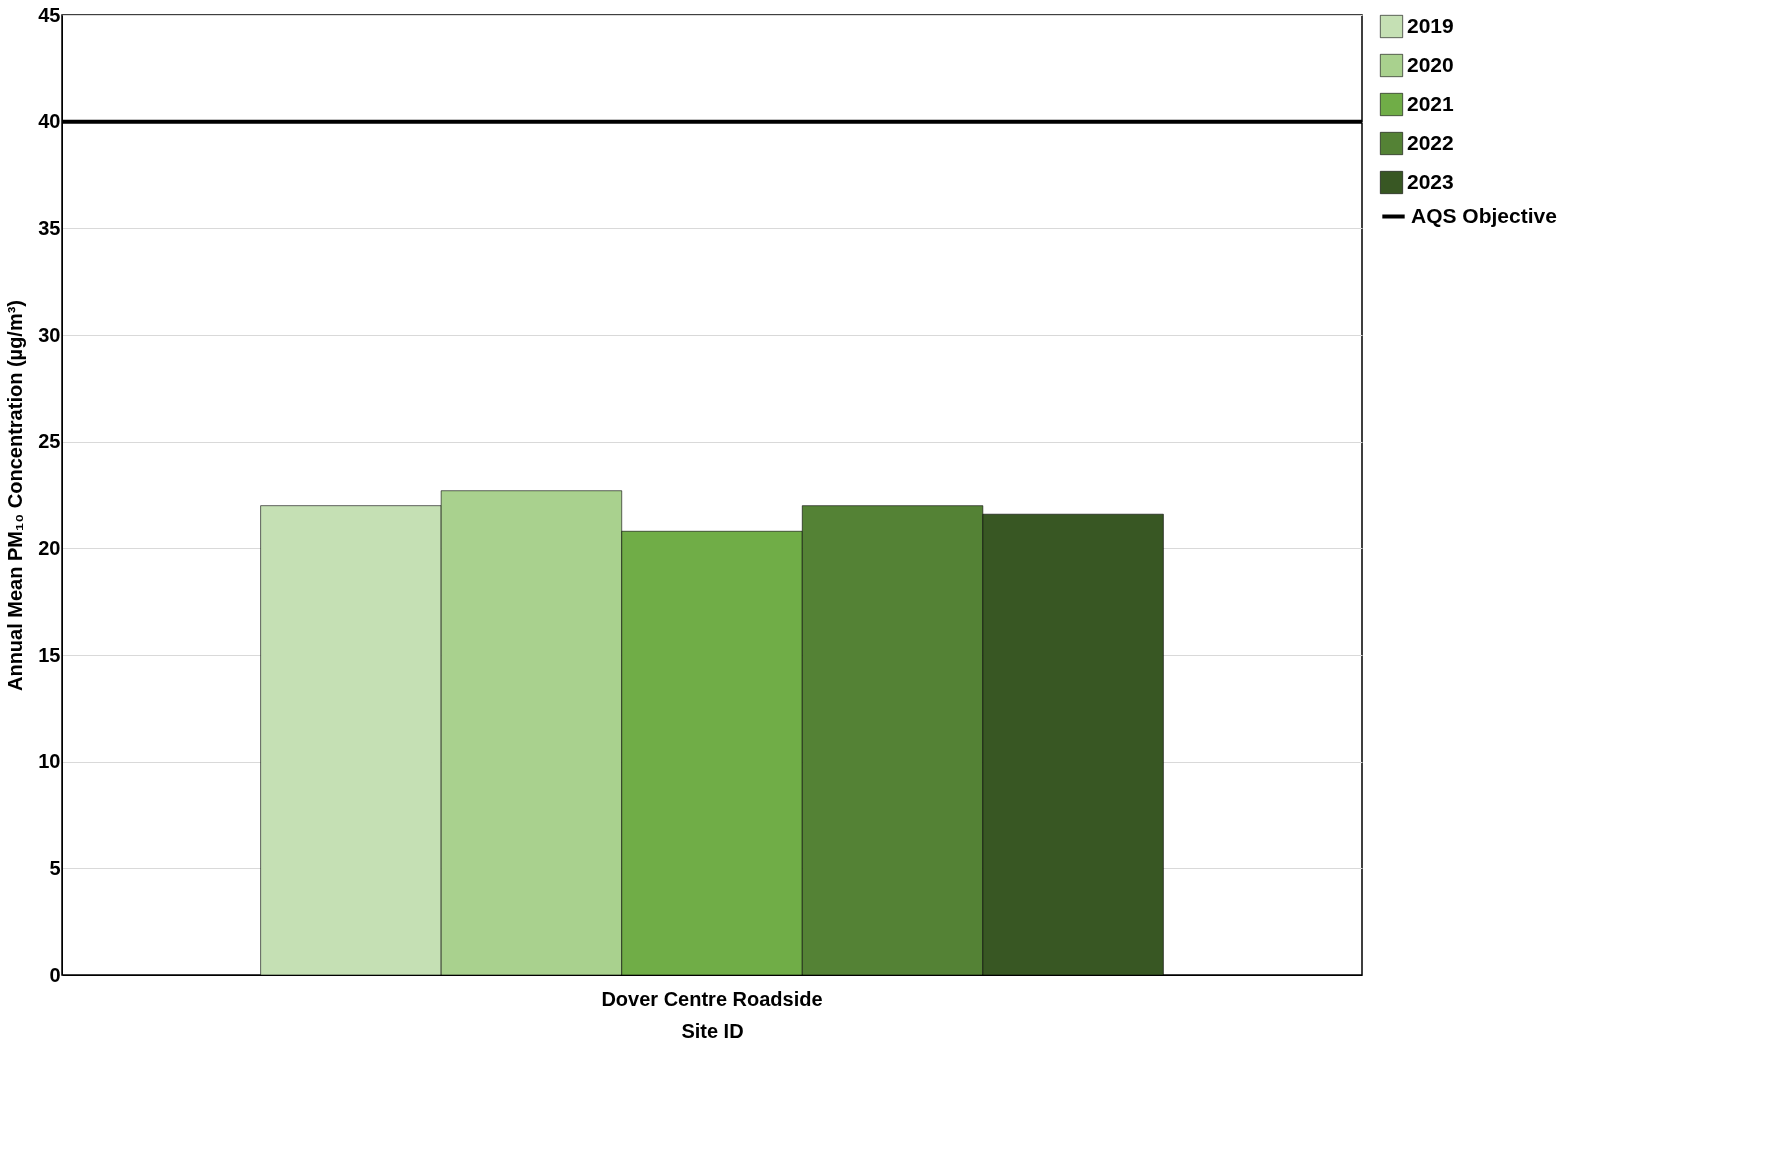 The image size is (1778, 1171). What do you see at coordinates (712, 998) in the screenshot?
I see `x-tick-label: Dover Centre Roadside` at bounding box center [712, 998].